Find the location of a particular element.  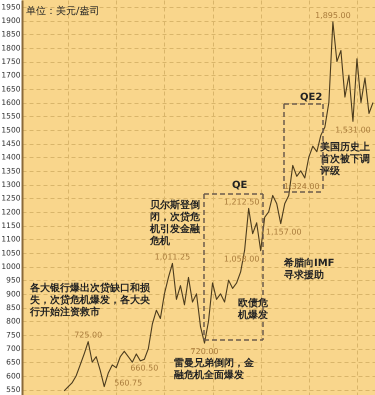

annotation: 希腊向IMF寻求援助 is located at coordinates (309, 269).